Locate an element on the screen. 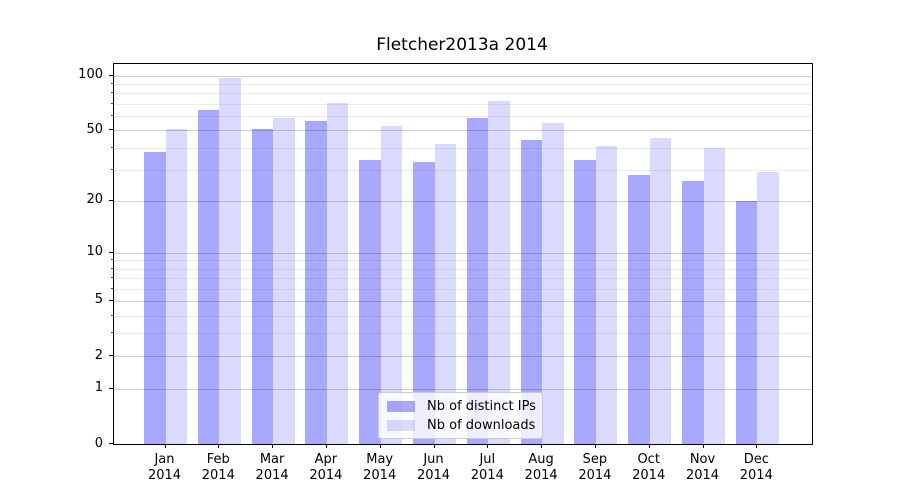 Image resolution: width=900 pixels, height=500 pixels. legend-label-downloads: Nb of downloads is located at coordinates (481, 425).